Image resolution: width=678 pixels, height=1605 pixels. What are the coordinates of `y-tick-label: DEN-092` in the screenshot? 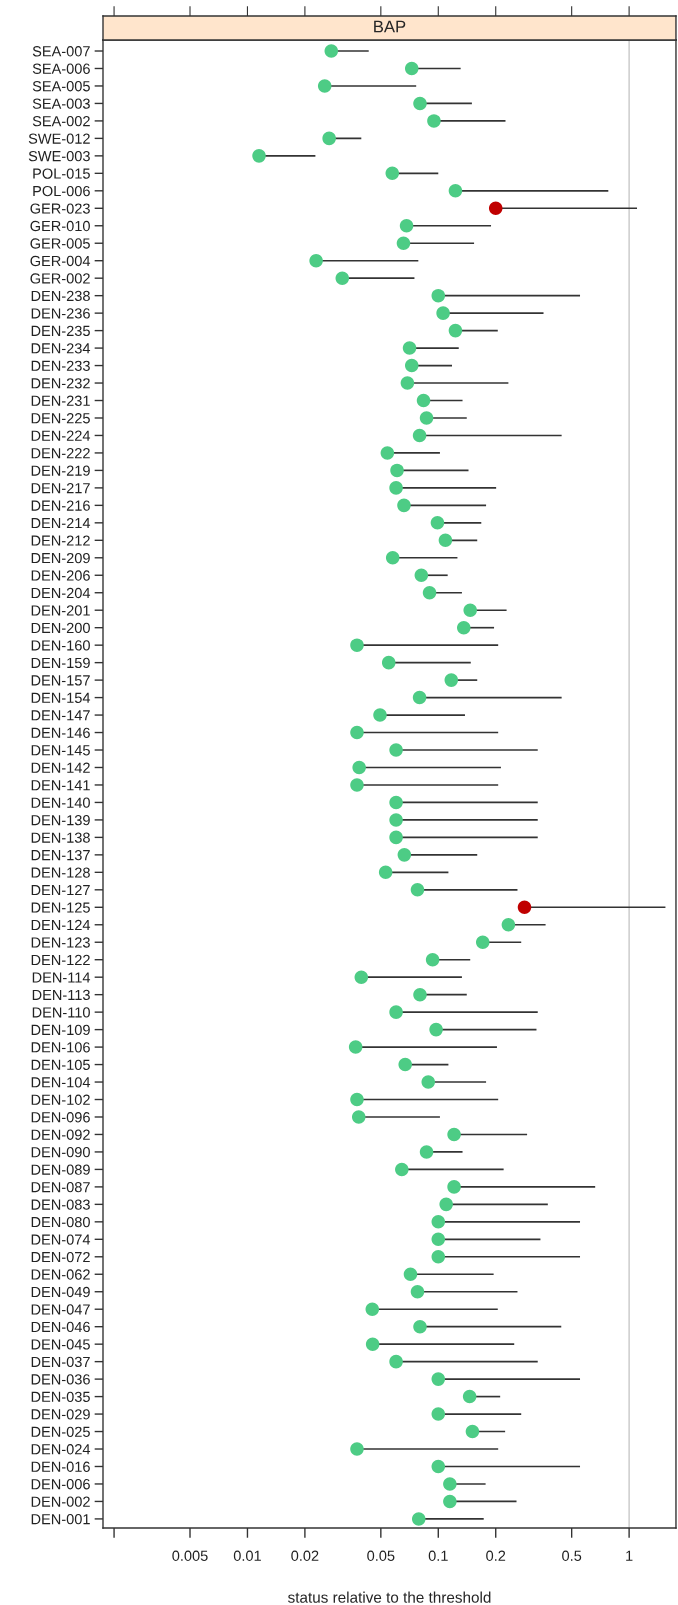 It's located at (60, 1134).